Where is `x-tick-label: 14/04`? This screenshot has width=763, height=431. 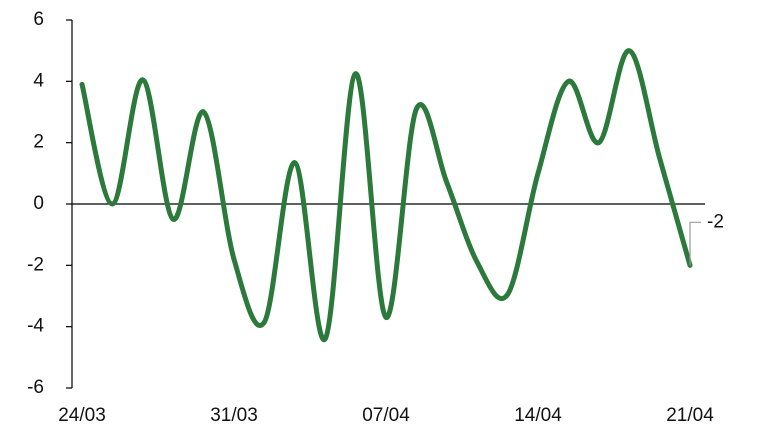 x-tick-label: 14/04 is located at coordinates (538, 415).